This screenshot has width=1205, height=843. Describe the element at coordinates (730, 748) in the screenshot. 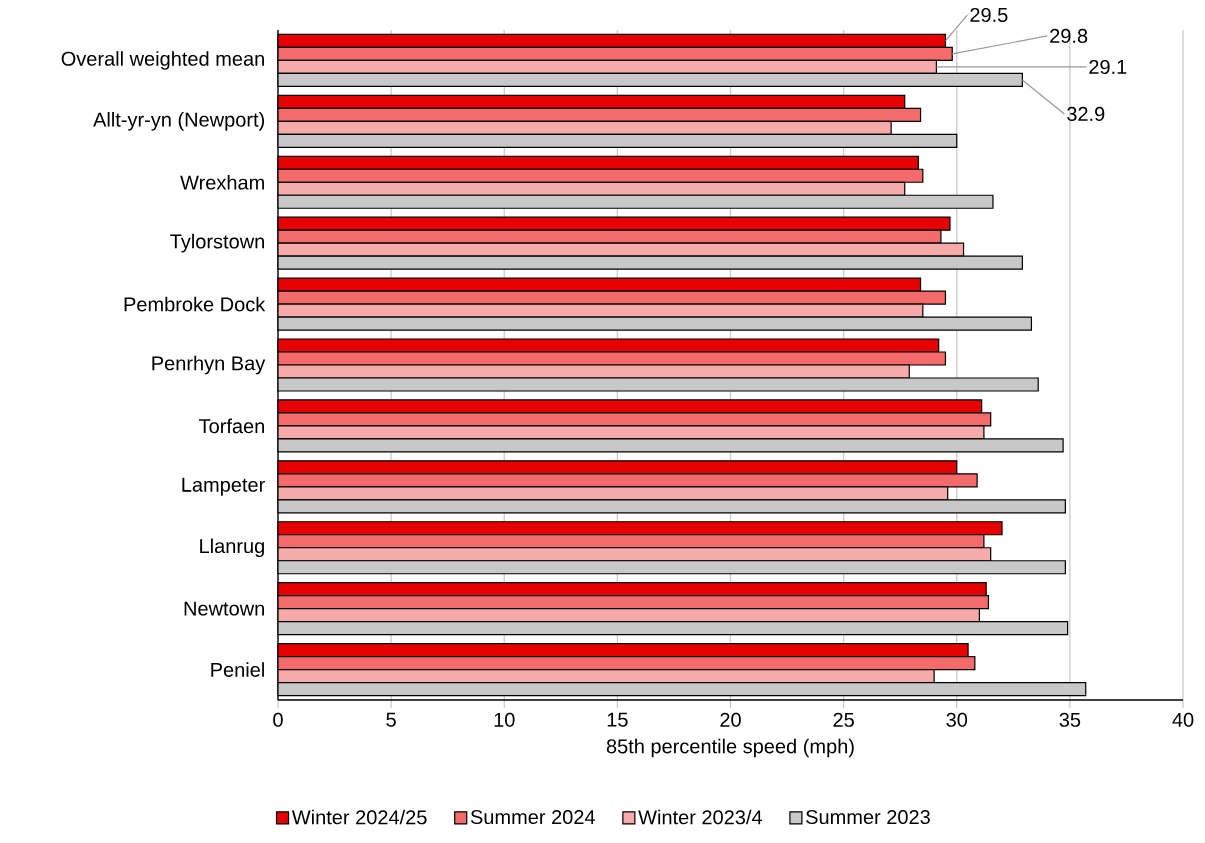

I see `x-axis-title: 85th percentile speed (mph)` at that location.